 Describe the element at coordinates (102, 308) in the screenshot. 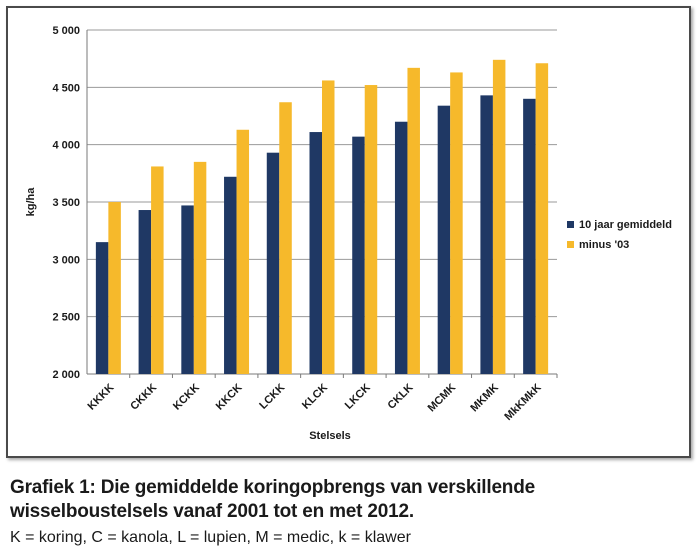

I see `bar-series1-kkkk` at that location.